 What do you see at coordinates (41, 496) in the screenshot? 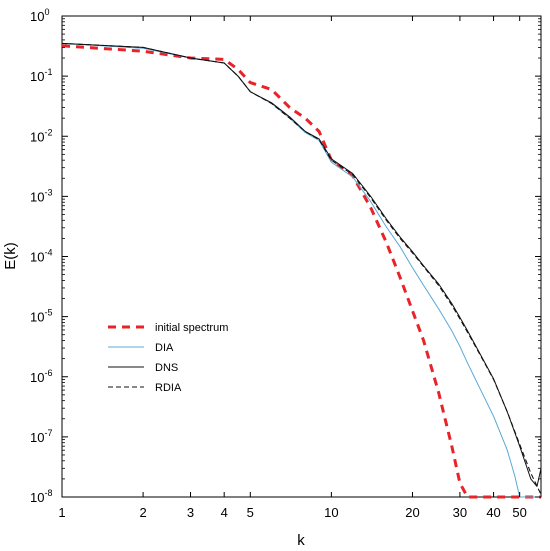
I see `y-tick-label: 10⁻⁸` at bounding box center [41, 496].